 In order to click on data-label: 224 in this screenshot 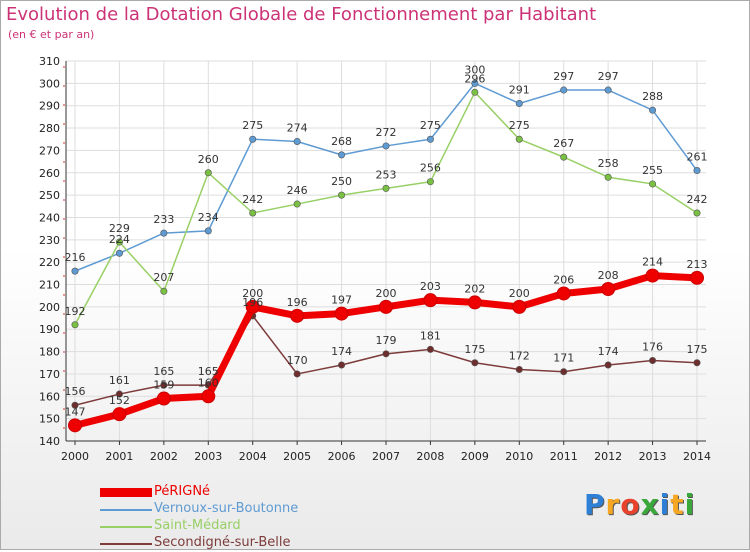, I will do `click(119, 239)`.